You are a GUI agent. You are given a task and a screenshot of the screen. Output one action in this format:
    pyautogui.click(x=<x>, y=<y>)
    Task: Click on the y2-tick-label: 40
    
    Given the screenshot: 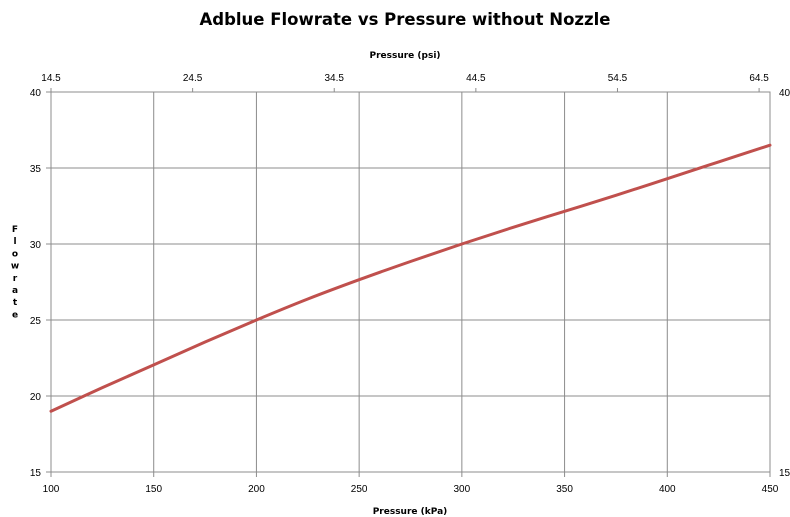 What is the action you would take?
    pyautogui.click(x=784, y=93)
    